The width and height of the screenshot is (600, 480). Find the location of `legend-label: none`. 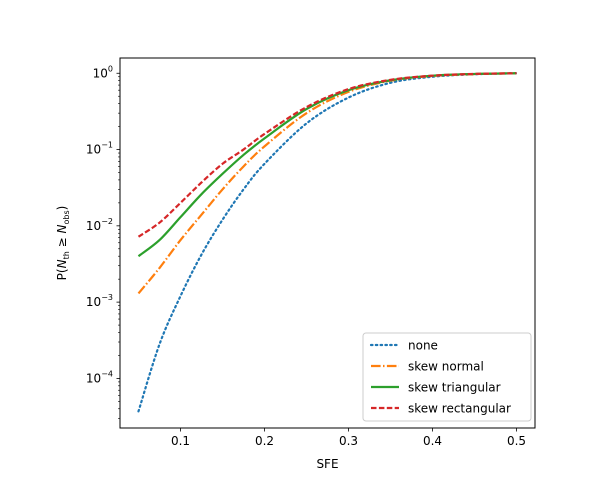

legend-label: none is located at coordinates (423, 346).